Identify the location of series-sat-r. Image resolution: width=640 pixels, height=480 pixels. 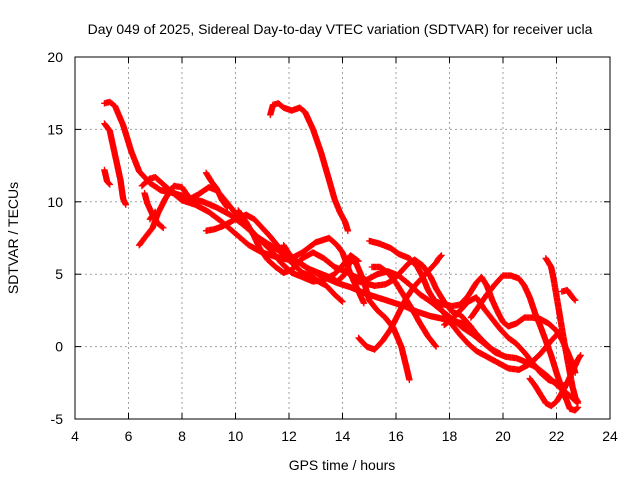
(504, 341).